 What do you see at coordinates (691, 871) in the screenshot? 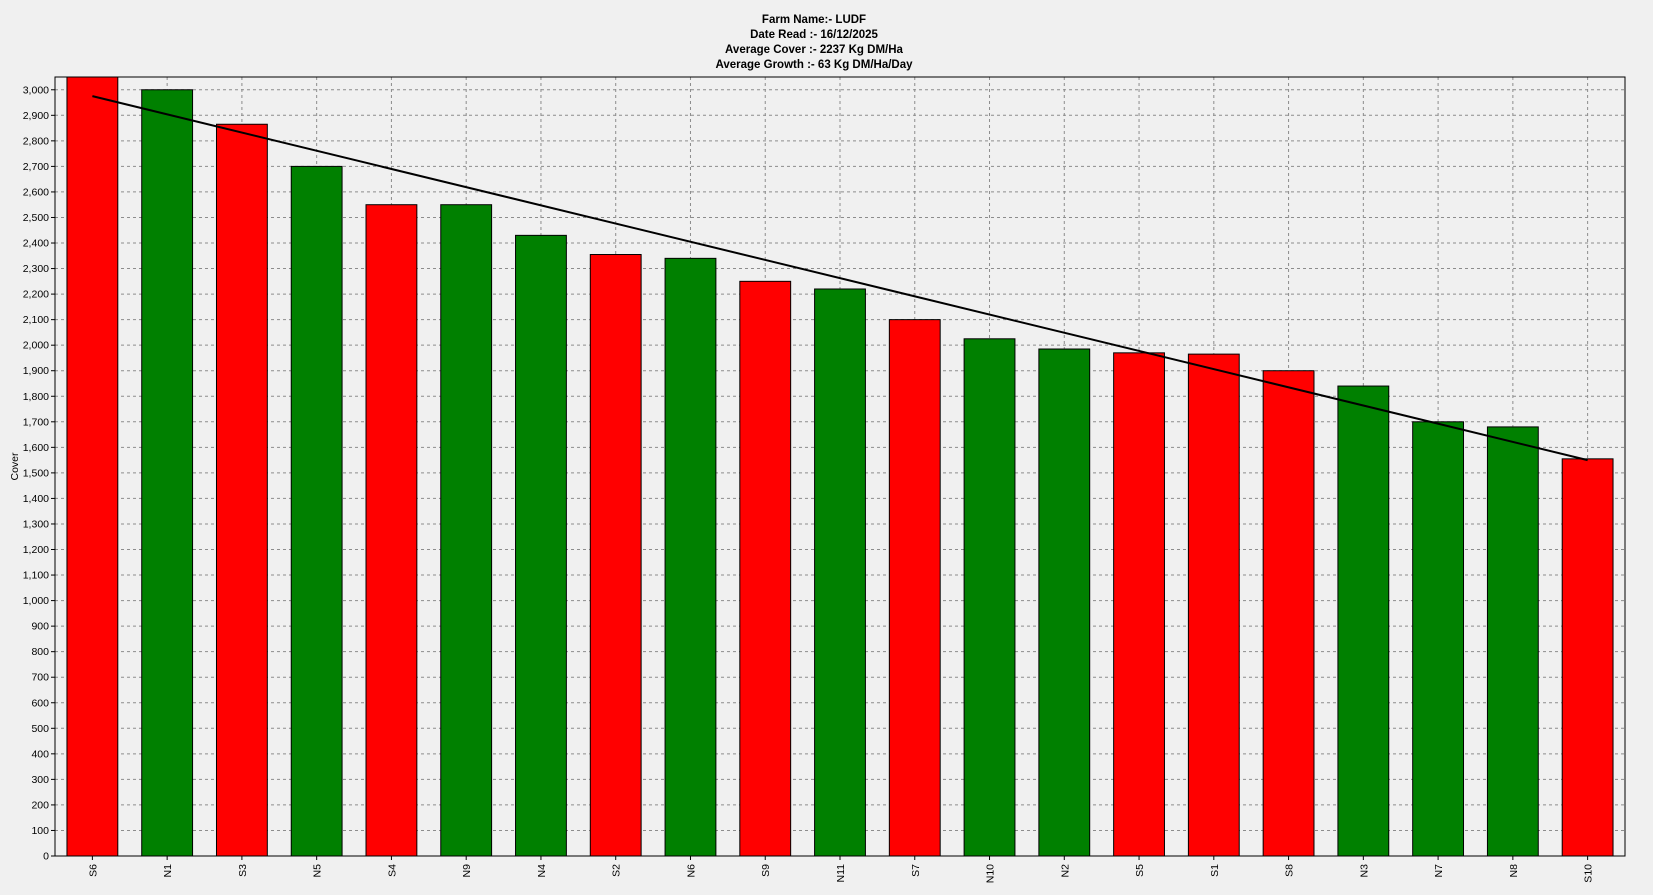
I see `x-tick-label-n6: N6` at bounding box center [691, 871].